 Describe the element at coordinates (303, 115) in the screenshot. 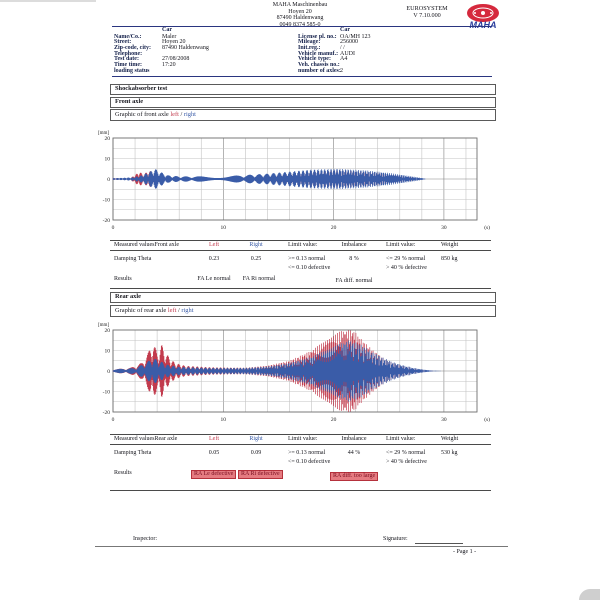

I see `section-front-graphic: Graphic of front axle left / right` at that location.